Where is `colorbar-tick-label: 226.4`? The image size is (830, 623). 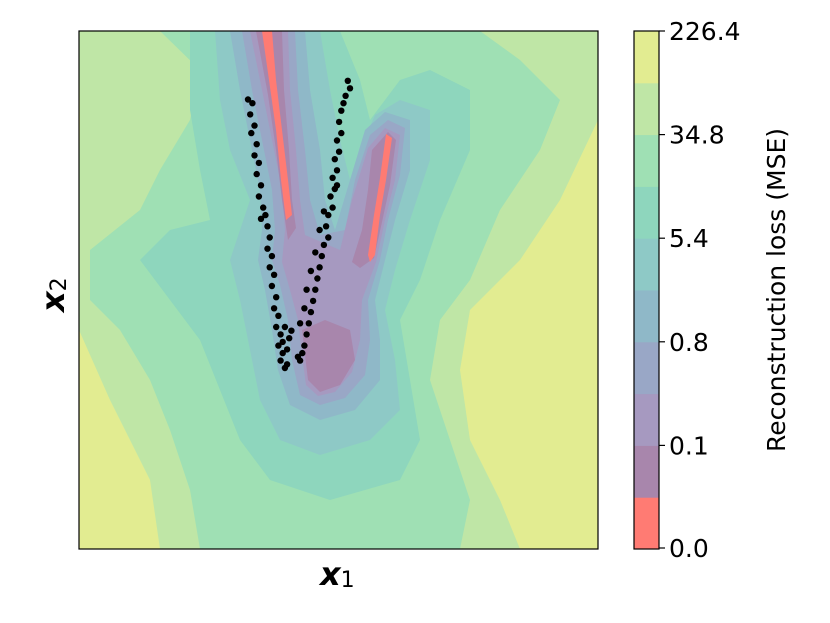 colorbar-tick-label: 226.4 is located at coordinates (705, 31).